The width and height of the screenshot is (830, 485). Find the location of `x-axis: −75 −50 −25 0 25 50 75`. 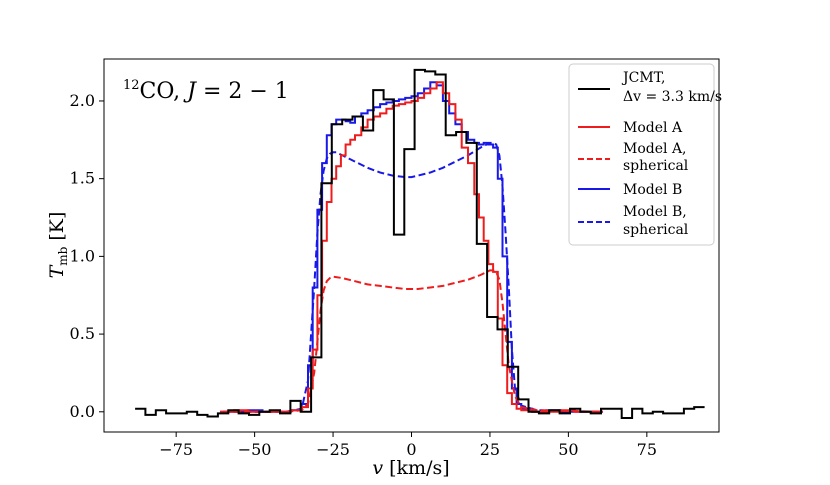

x-axis: −75 −50 −25 0 25 50 75 is located at coordinates (408, 445).